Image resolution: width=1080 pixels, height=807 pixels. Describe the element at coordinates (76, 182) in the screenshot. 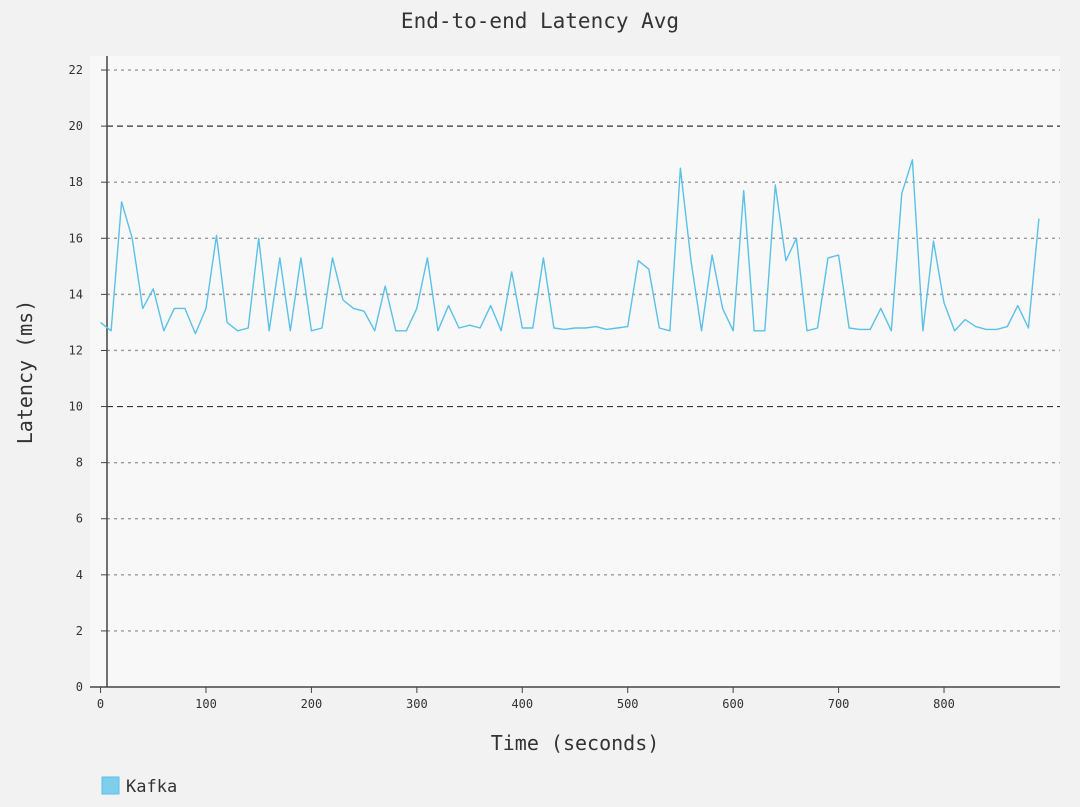

I see `y-tick-label: 18` at that location.